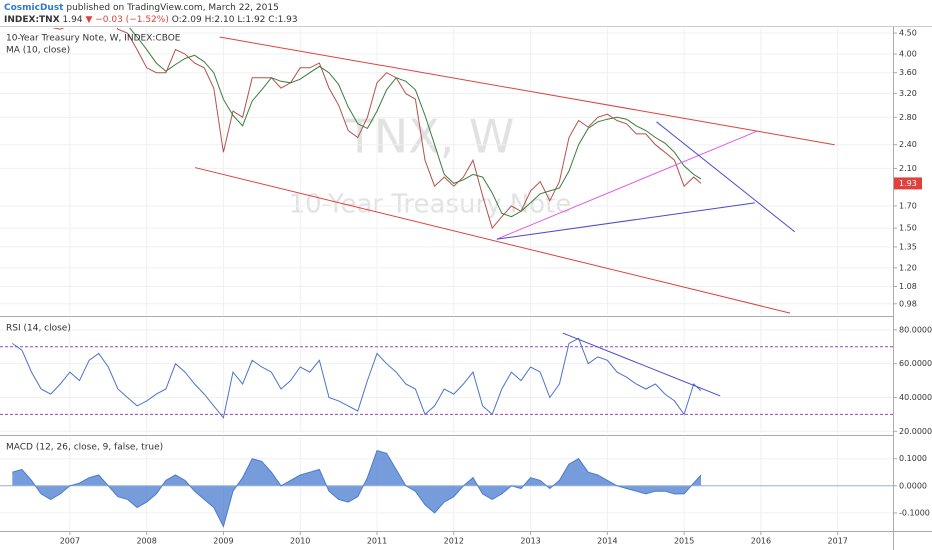  What do you see at coordinates (251, 20) in the screenshot?
I see `low: L:1.92` at bounding box center [251, 20].